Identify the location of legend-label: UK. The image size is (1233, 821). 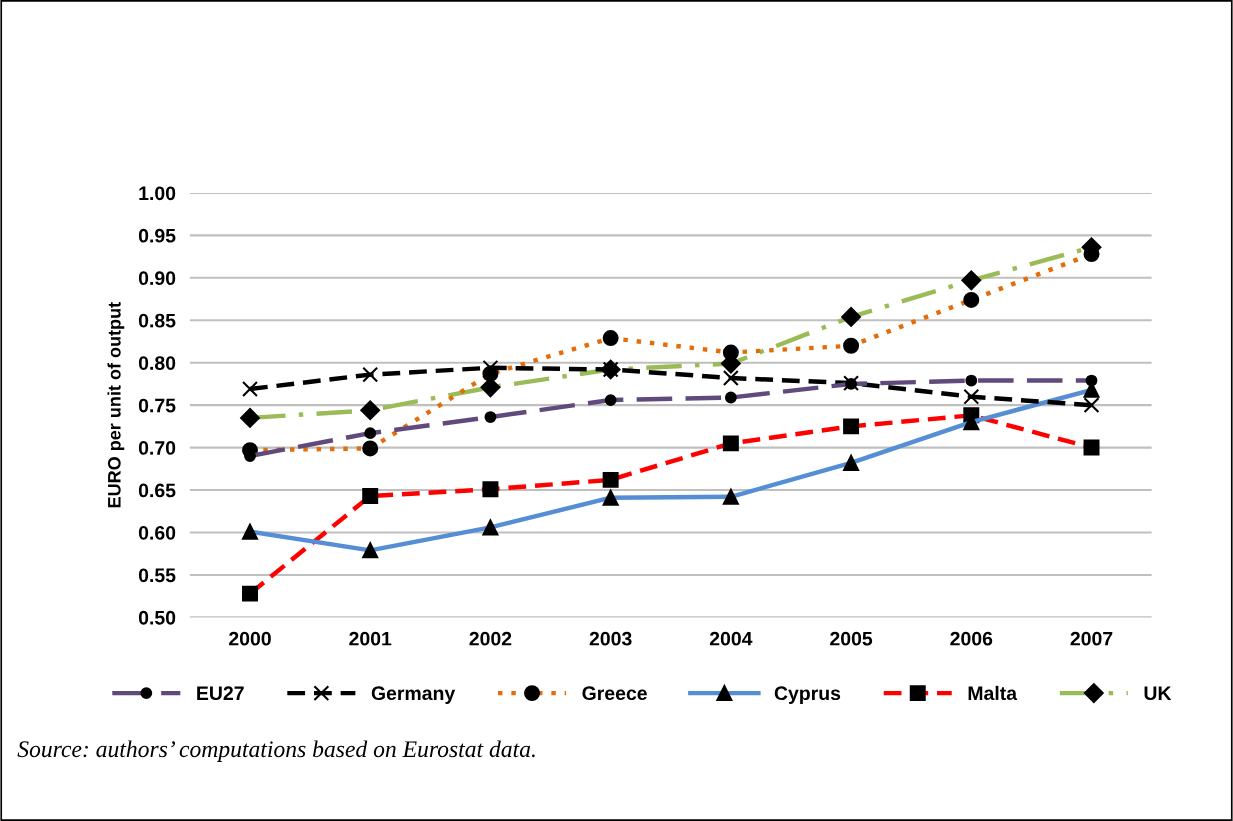
(1158, 693).